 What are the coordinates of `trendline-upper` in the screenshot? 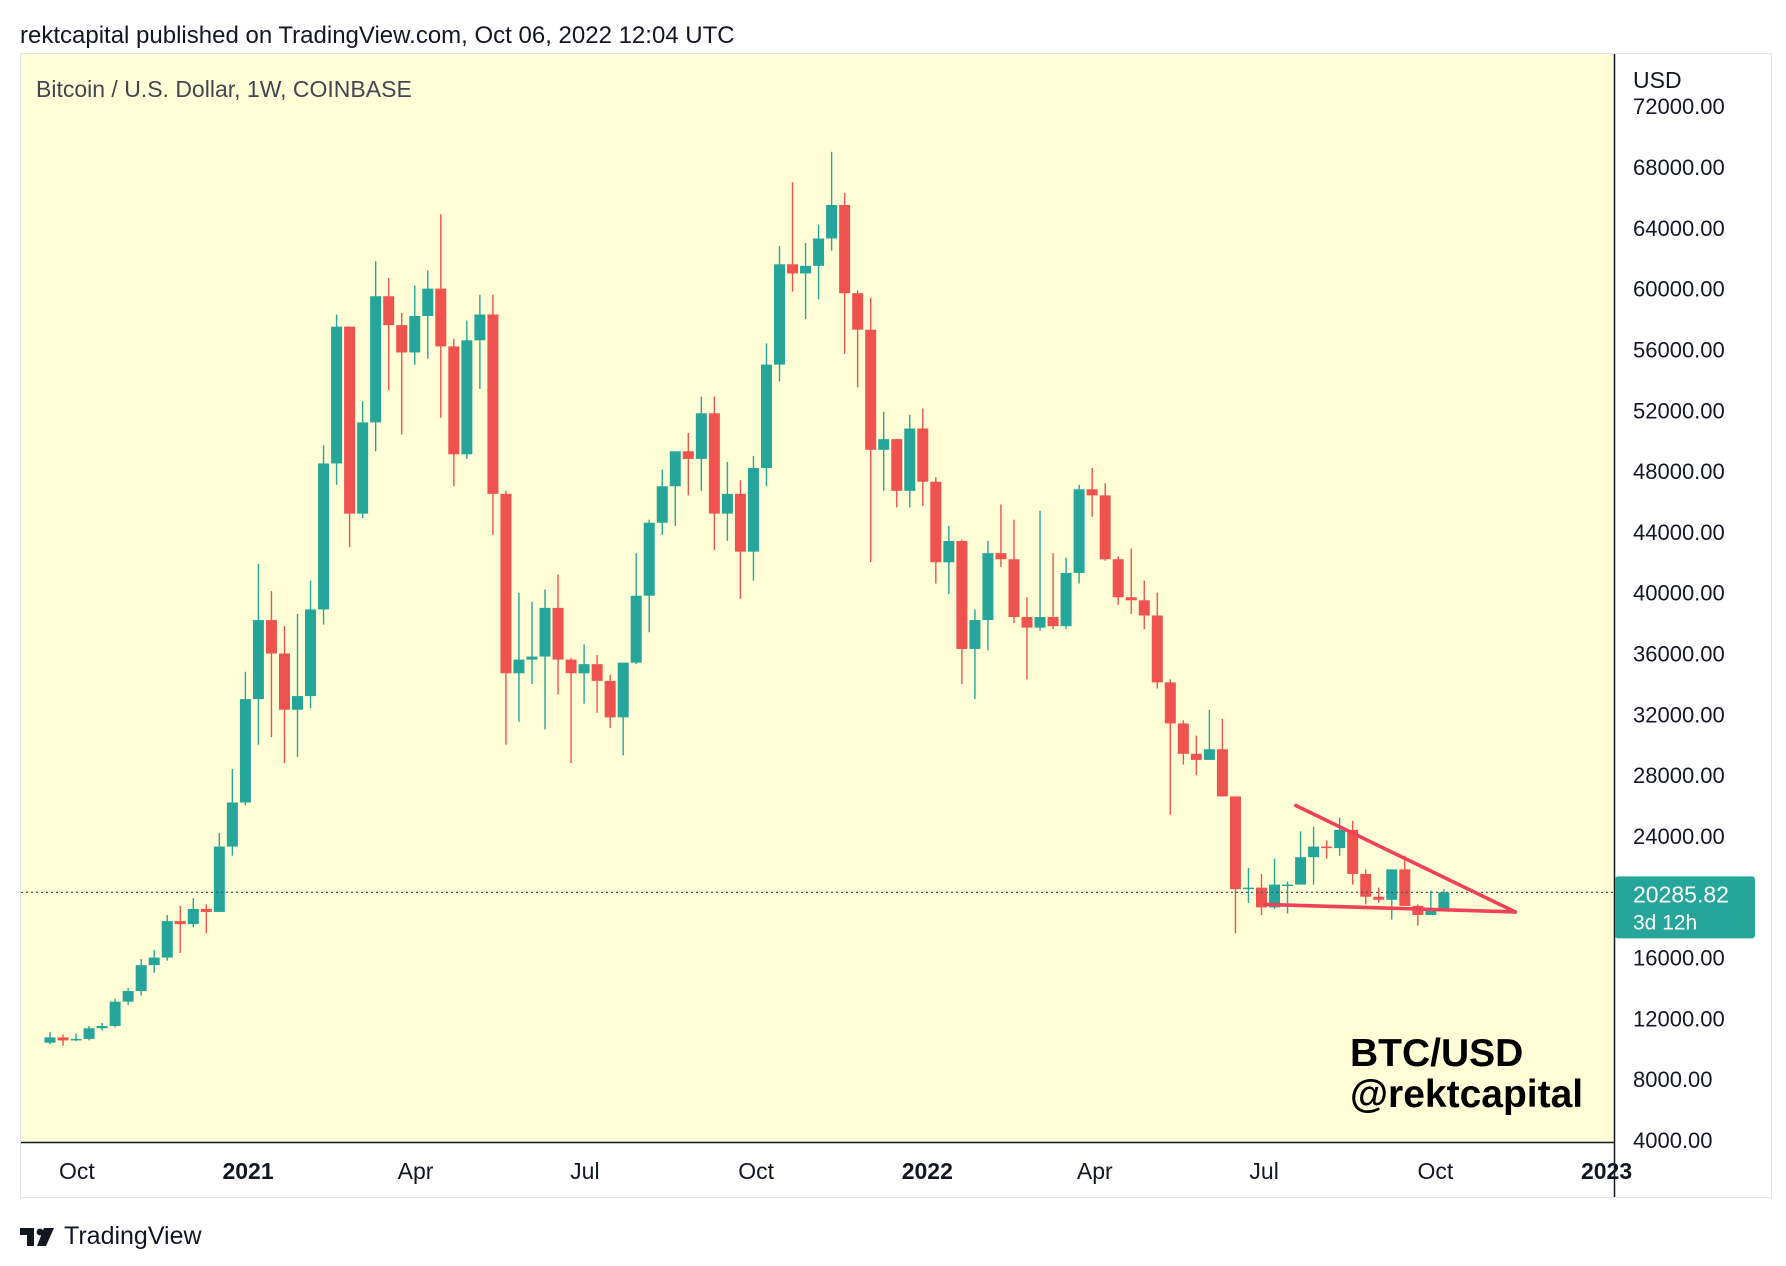 It's located at (1405, 858).